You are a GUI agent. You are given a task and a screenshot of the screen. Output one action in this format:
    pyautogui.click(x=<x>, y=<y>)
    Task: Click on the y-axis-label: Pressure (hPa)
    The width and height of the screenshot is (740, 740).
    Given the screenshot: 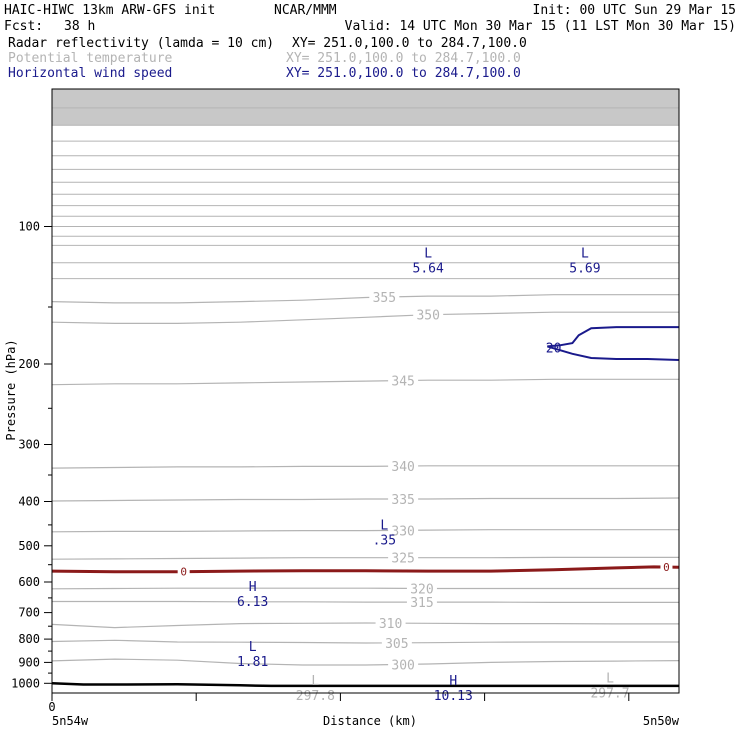 What is the action you would take?
    pyautogui.click(x=11, y=389)
    